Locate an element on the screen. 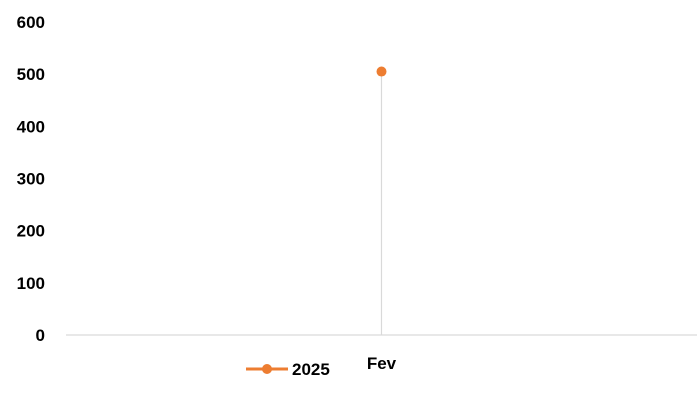 This screenshot has height=404, width=697. y-tick-label: 300 is located at coordinates (31, 179).